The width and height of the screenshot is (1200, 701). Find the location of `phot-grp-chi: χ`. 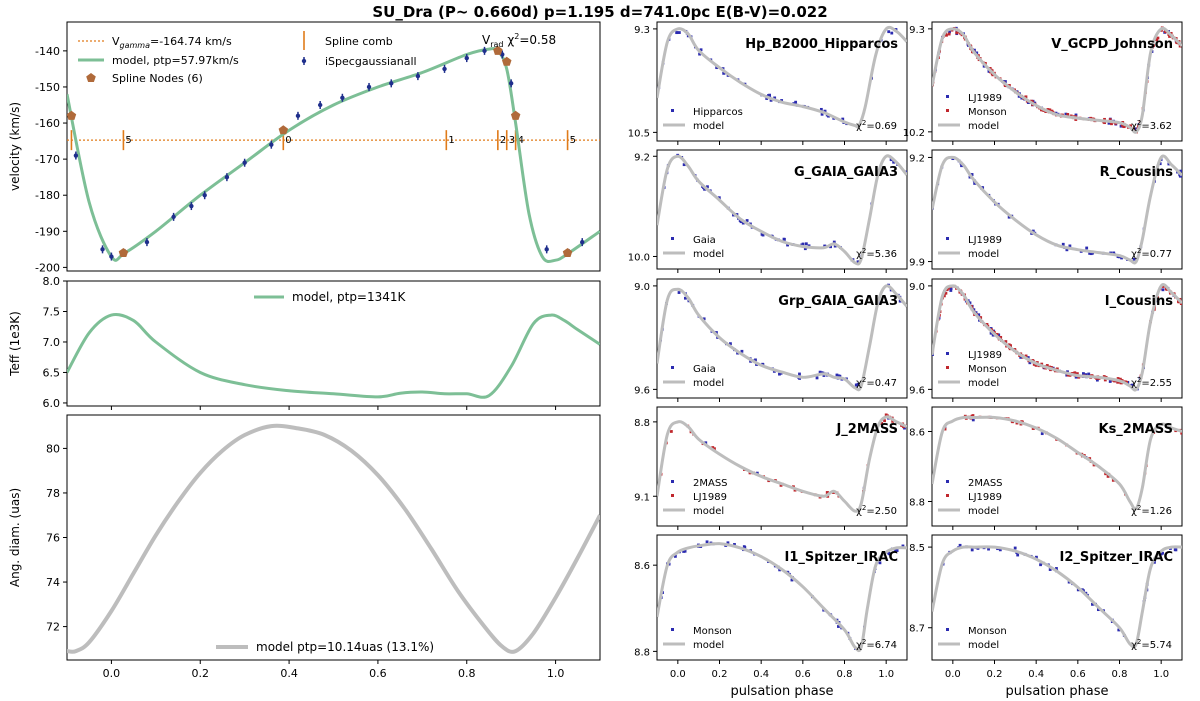

phot-grp-chi: χ is located at coordinates (859, 383).